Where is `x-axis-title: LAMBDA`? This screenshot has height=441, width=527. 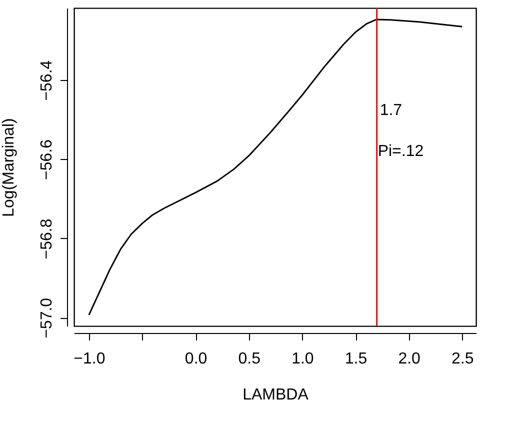
x-axis-title: LAMBDA is located at coordinates (275, 395).